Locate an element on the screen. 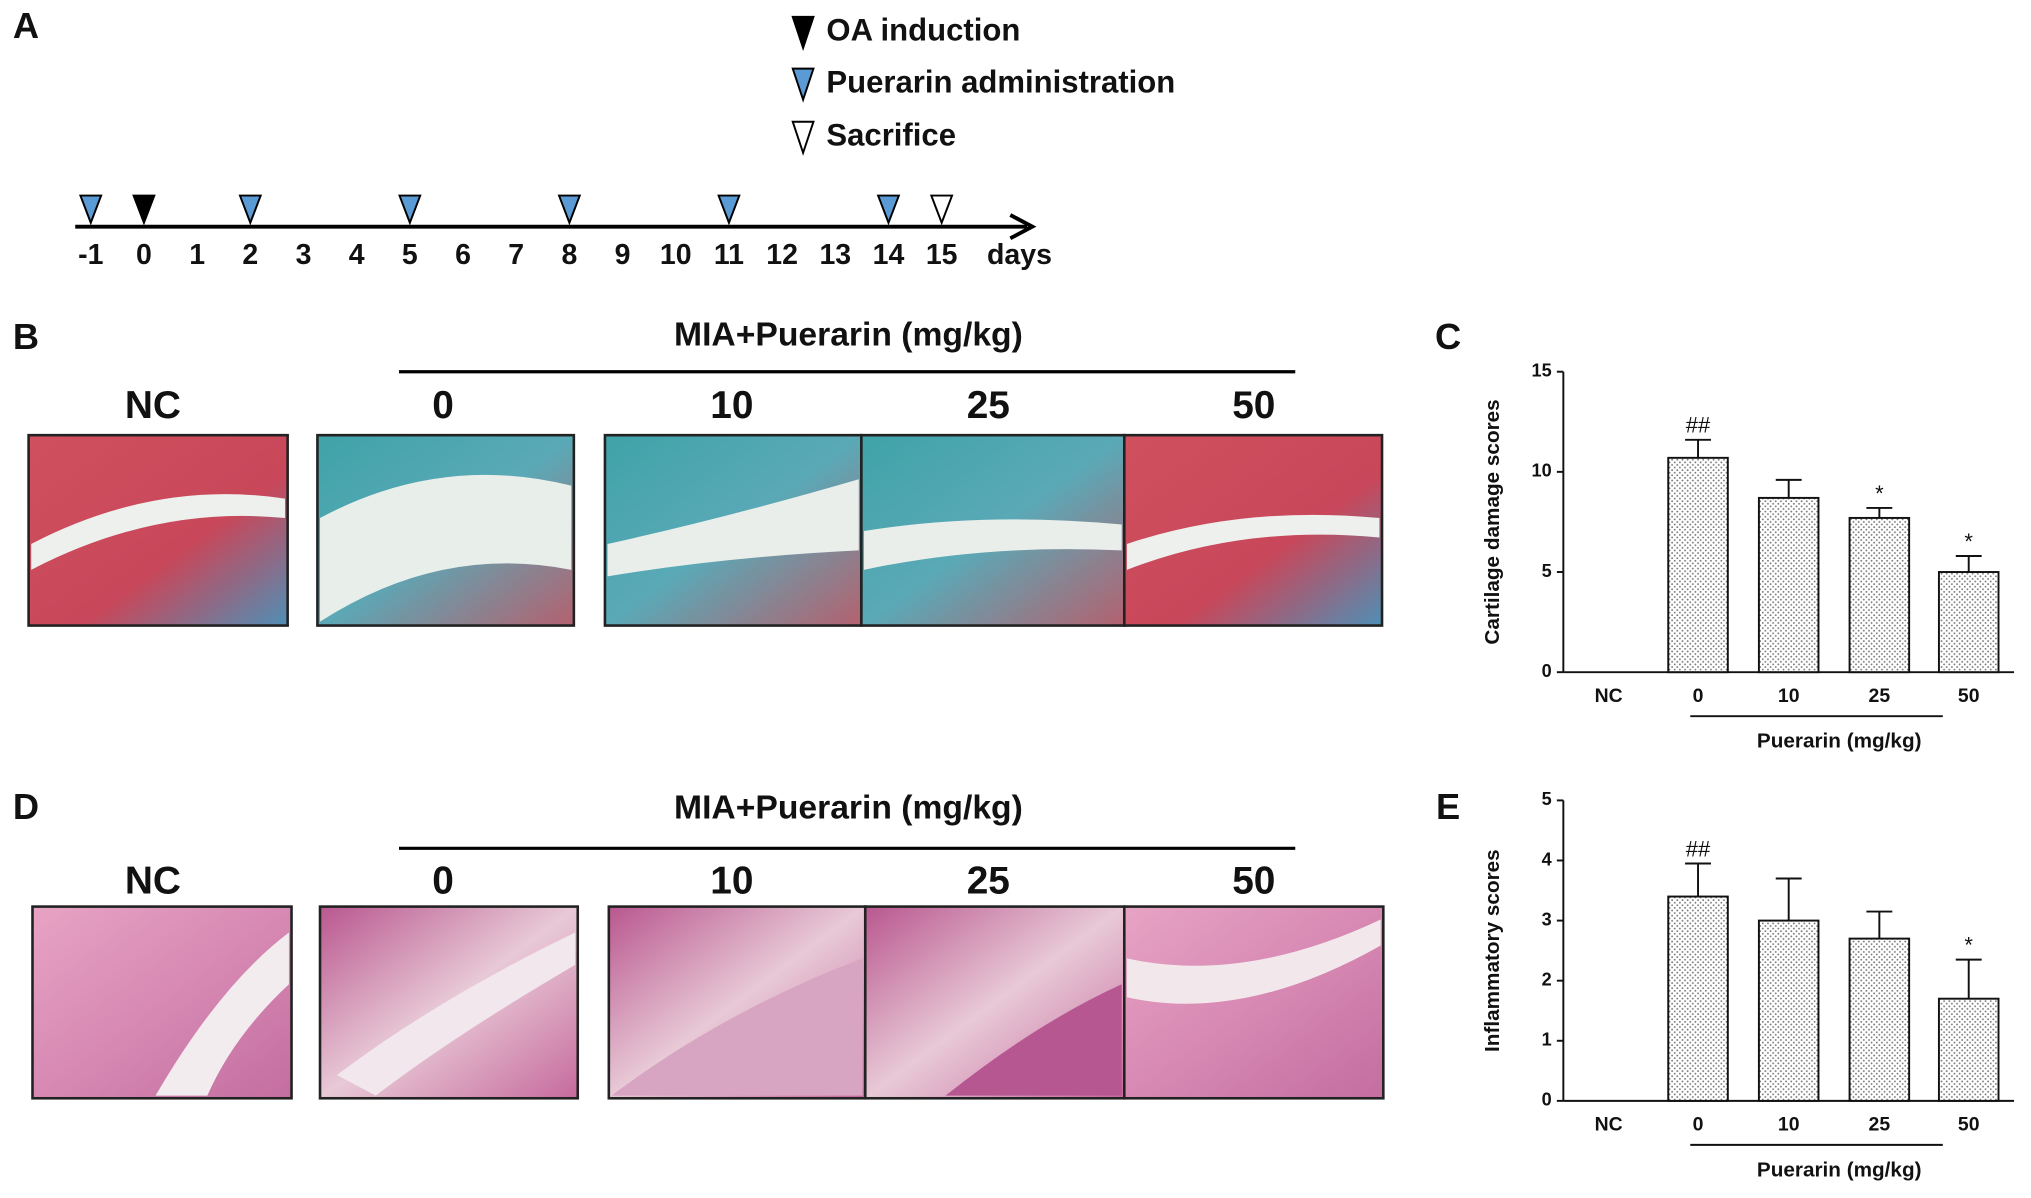 This screenshot has height=1198, width=2031. day-label: 1 is located at coordinates (197, 255).